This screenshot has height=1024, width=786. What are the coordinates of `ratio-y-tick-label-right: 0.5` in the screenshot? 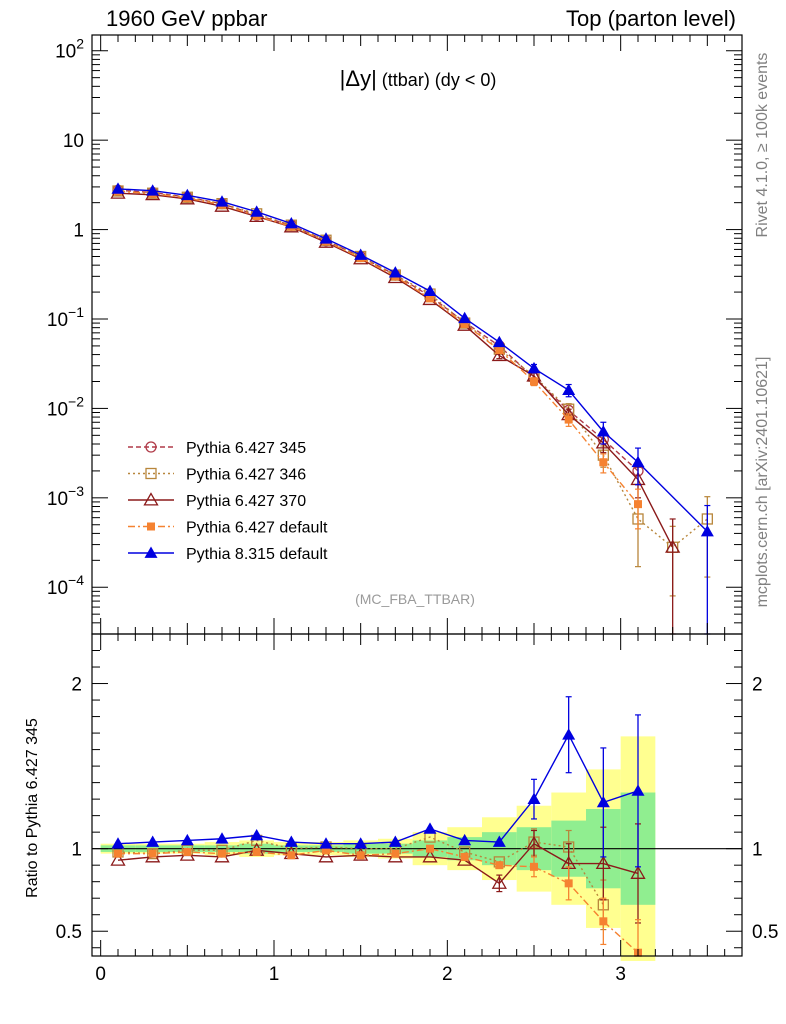 It's located at (765, 932).